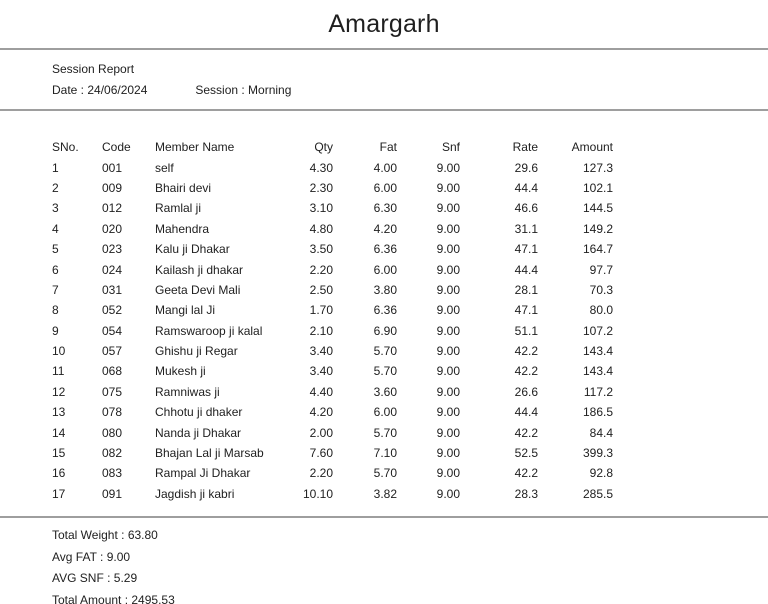  Describe the element at coordinates (597, 351) in the screenshot. I see `table-cell: 143.4` at that location.